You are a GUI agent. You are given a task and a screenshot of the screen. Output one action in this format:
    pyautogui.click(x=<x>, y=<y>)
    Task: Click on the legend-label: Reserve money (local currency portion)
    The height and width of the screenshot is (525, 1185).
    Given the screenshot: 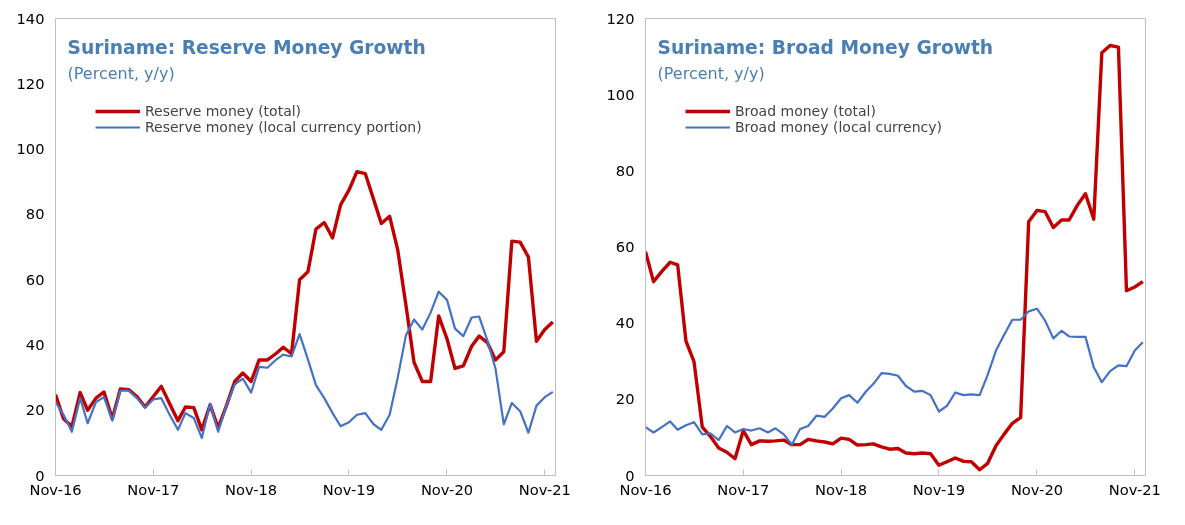 What is the action you would take?
    pyautogui.click(x=283, y=127)
    